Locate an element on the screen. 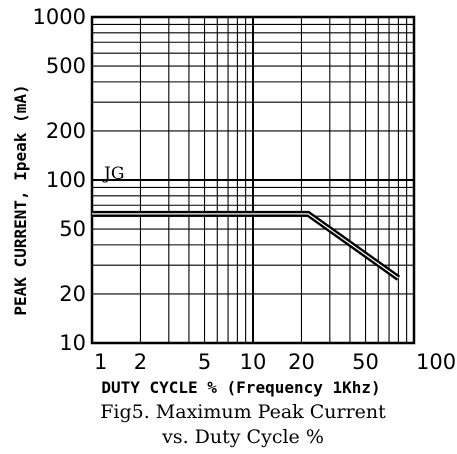 The image size is (457, 454). y-tick-labels: 1000 500 200 100 50 20 10 is located at coordinates (59, 180).